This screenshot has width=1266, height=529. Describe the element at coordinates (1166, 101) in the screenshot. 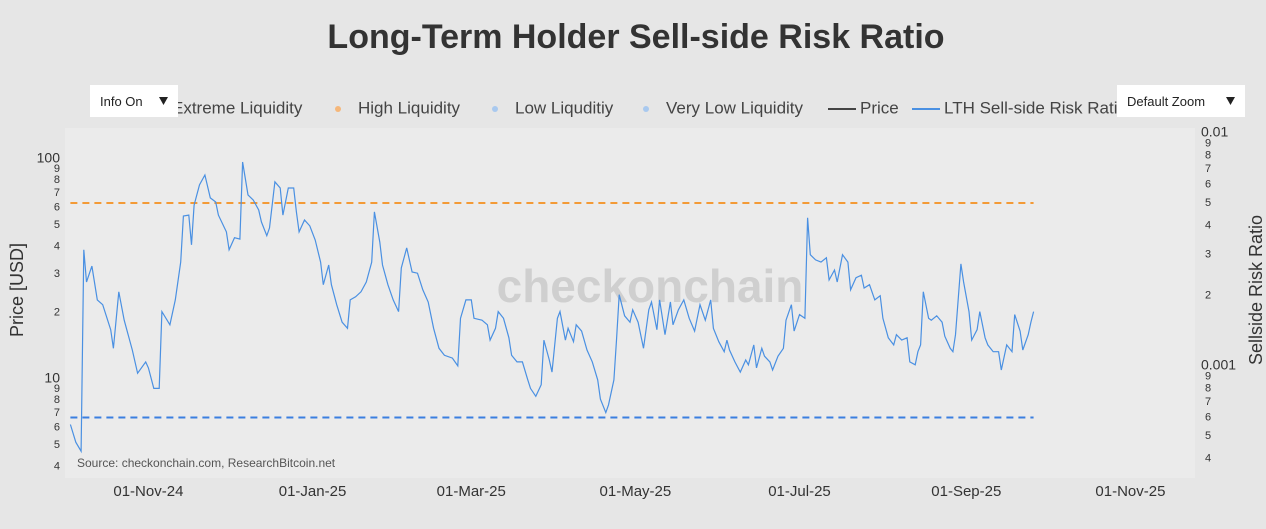

I see `zoom-dropdown-label: Default Zoom` at that location.